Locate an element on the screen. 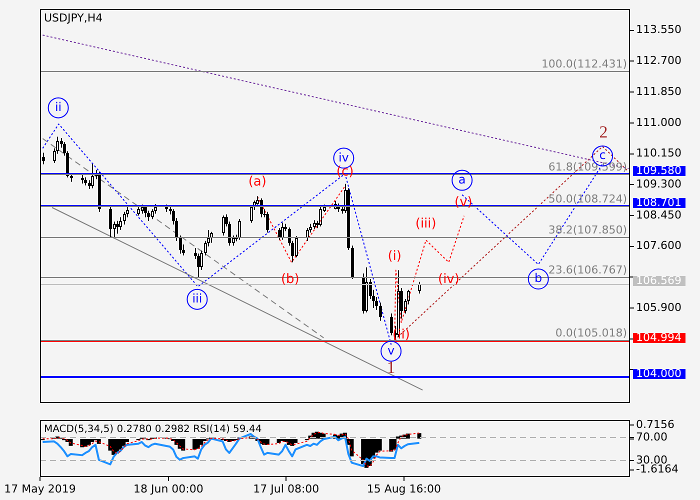 The width and height of the screenshot is (700, 500). annotation: (a) is located at coordinates (257, 182).